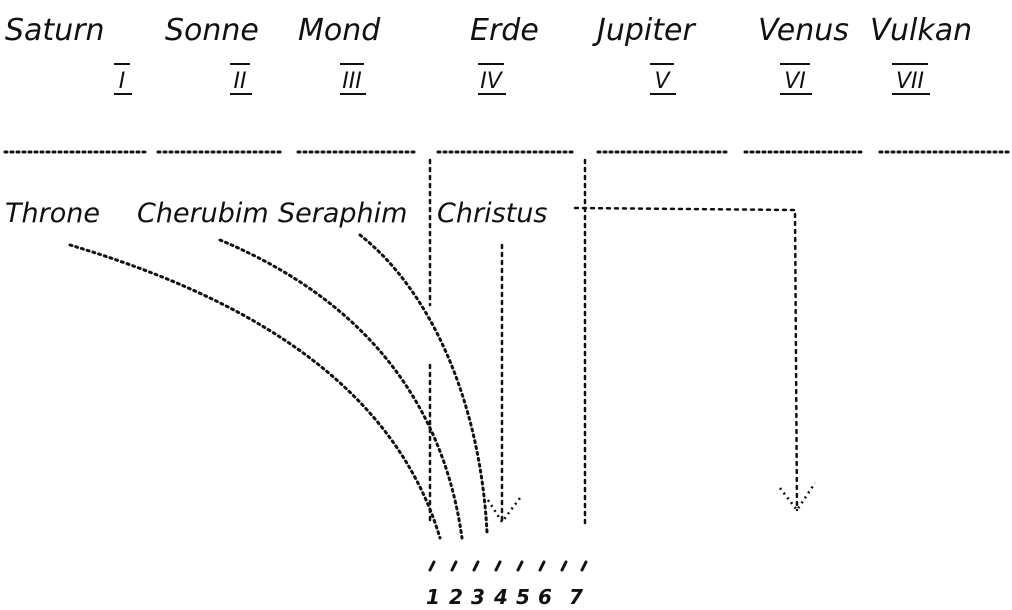  What do you see at coordinates (212, 30) in the screenshot?
I see `planet-sonne: Sonne` at bounding box center [212, 30].